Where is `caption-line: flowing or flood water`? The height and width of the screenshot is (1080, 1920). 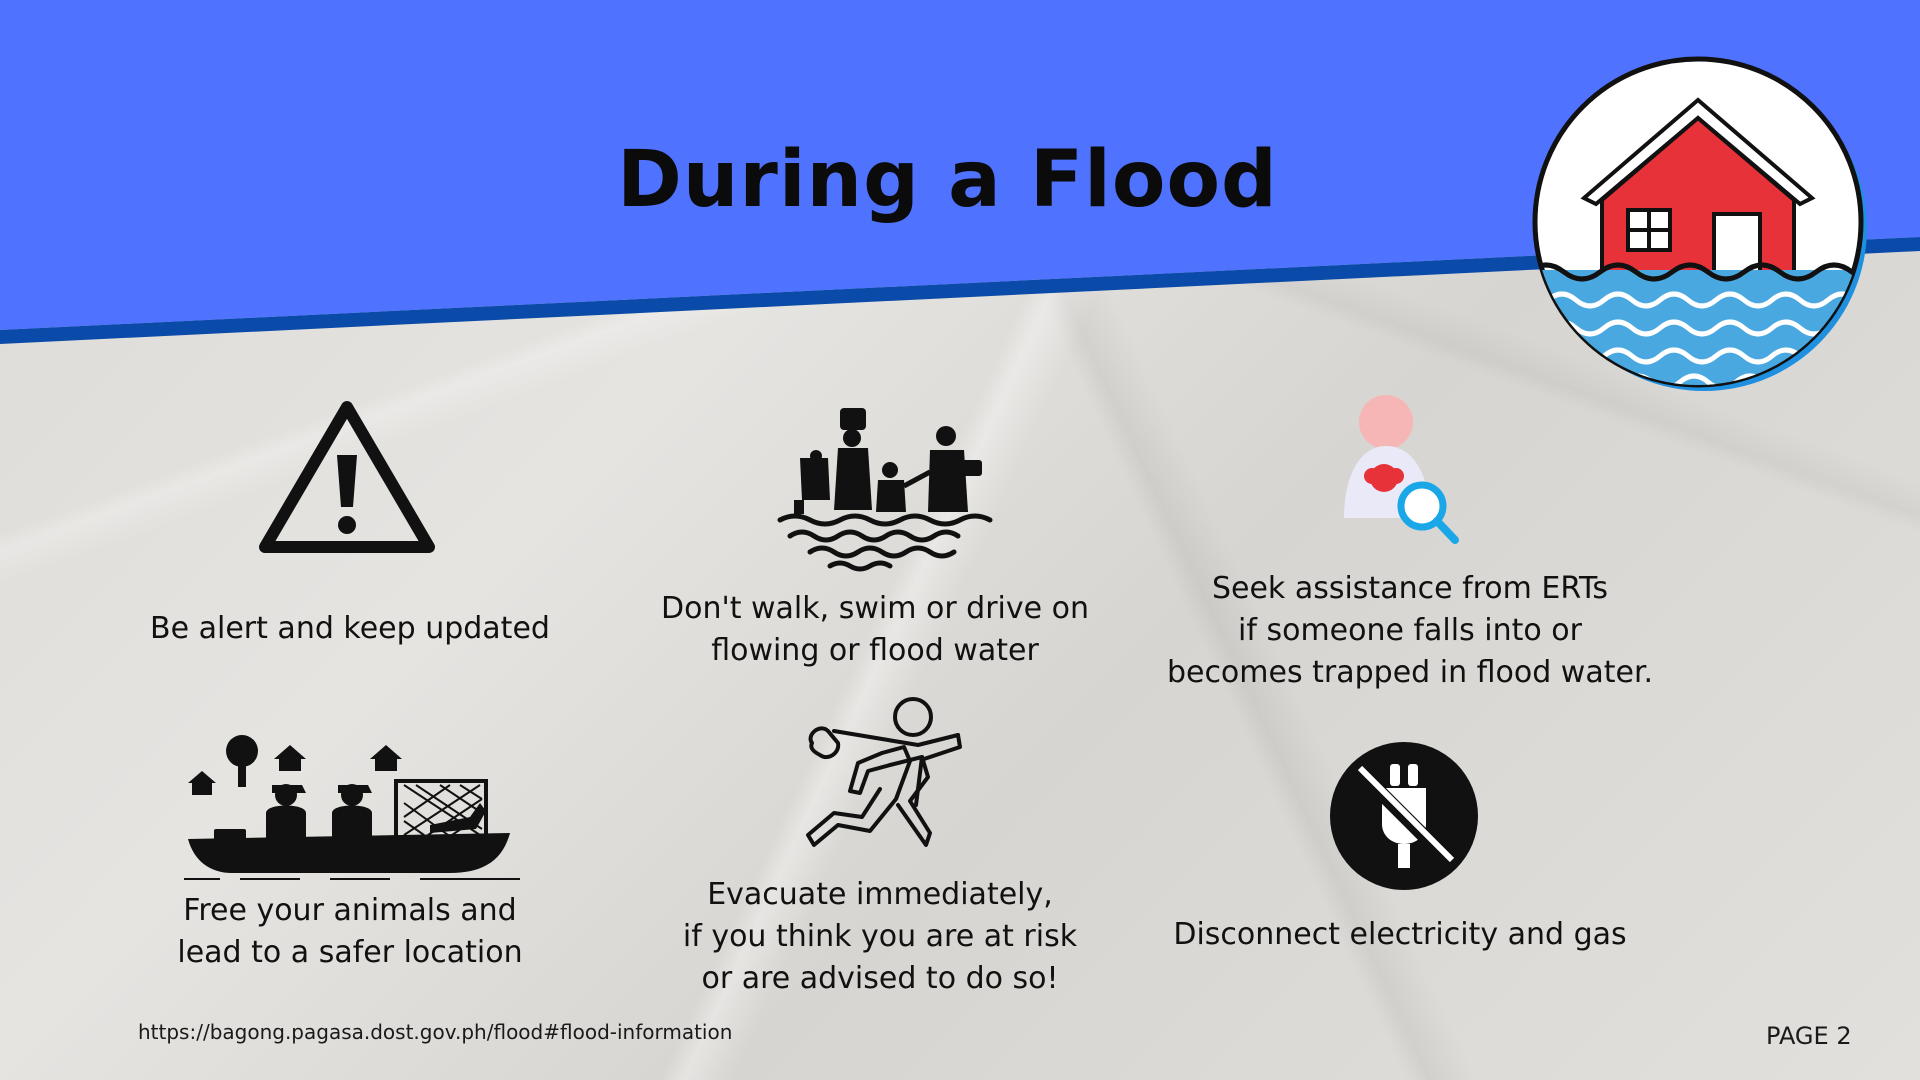
caption-line: flowing or flood water is located at coordinates (875, 650).